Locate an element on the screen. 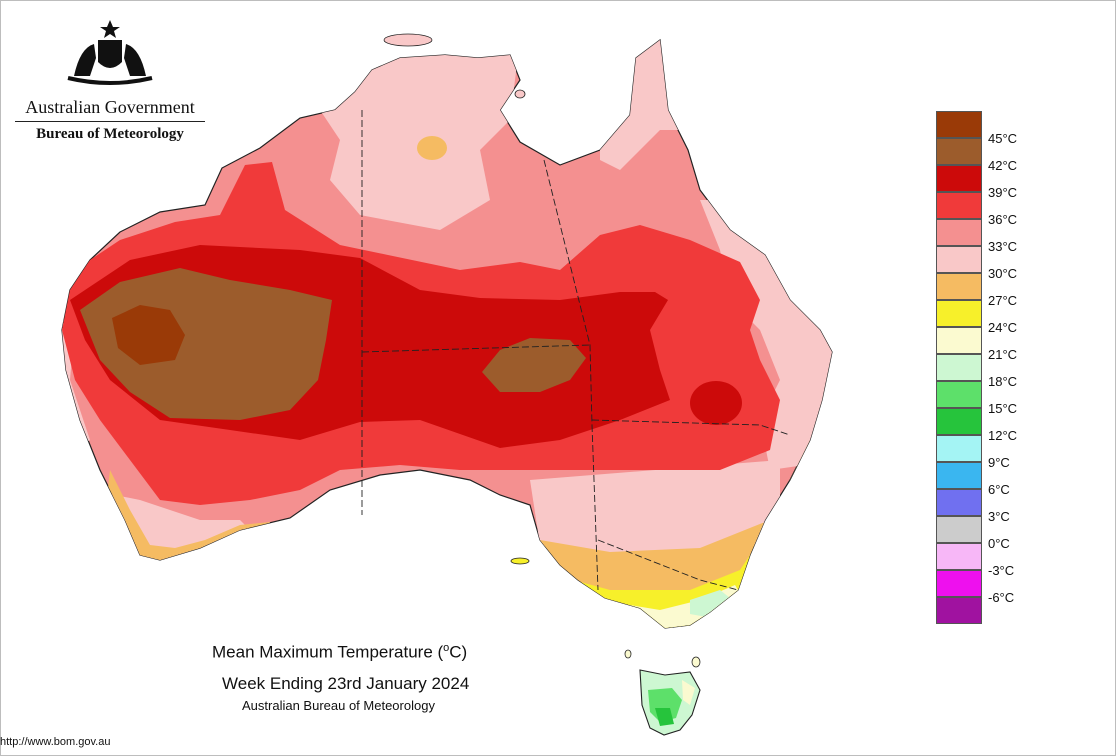 This screenshot has height=756, width=1116. tasmania-east is located at coordinates (688, 692).